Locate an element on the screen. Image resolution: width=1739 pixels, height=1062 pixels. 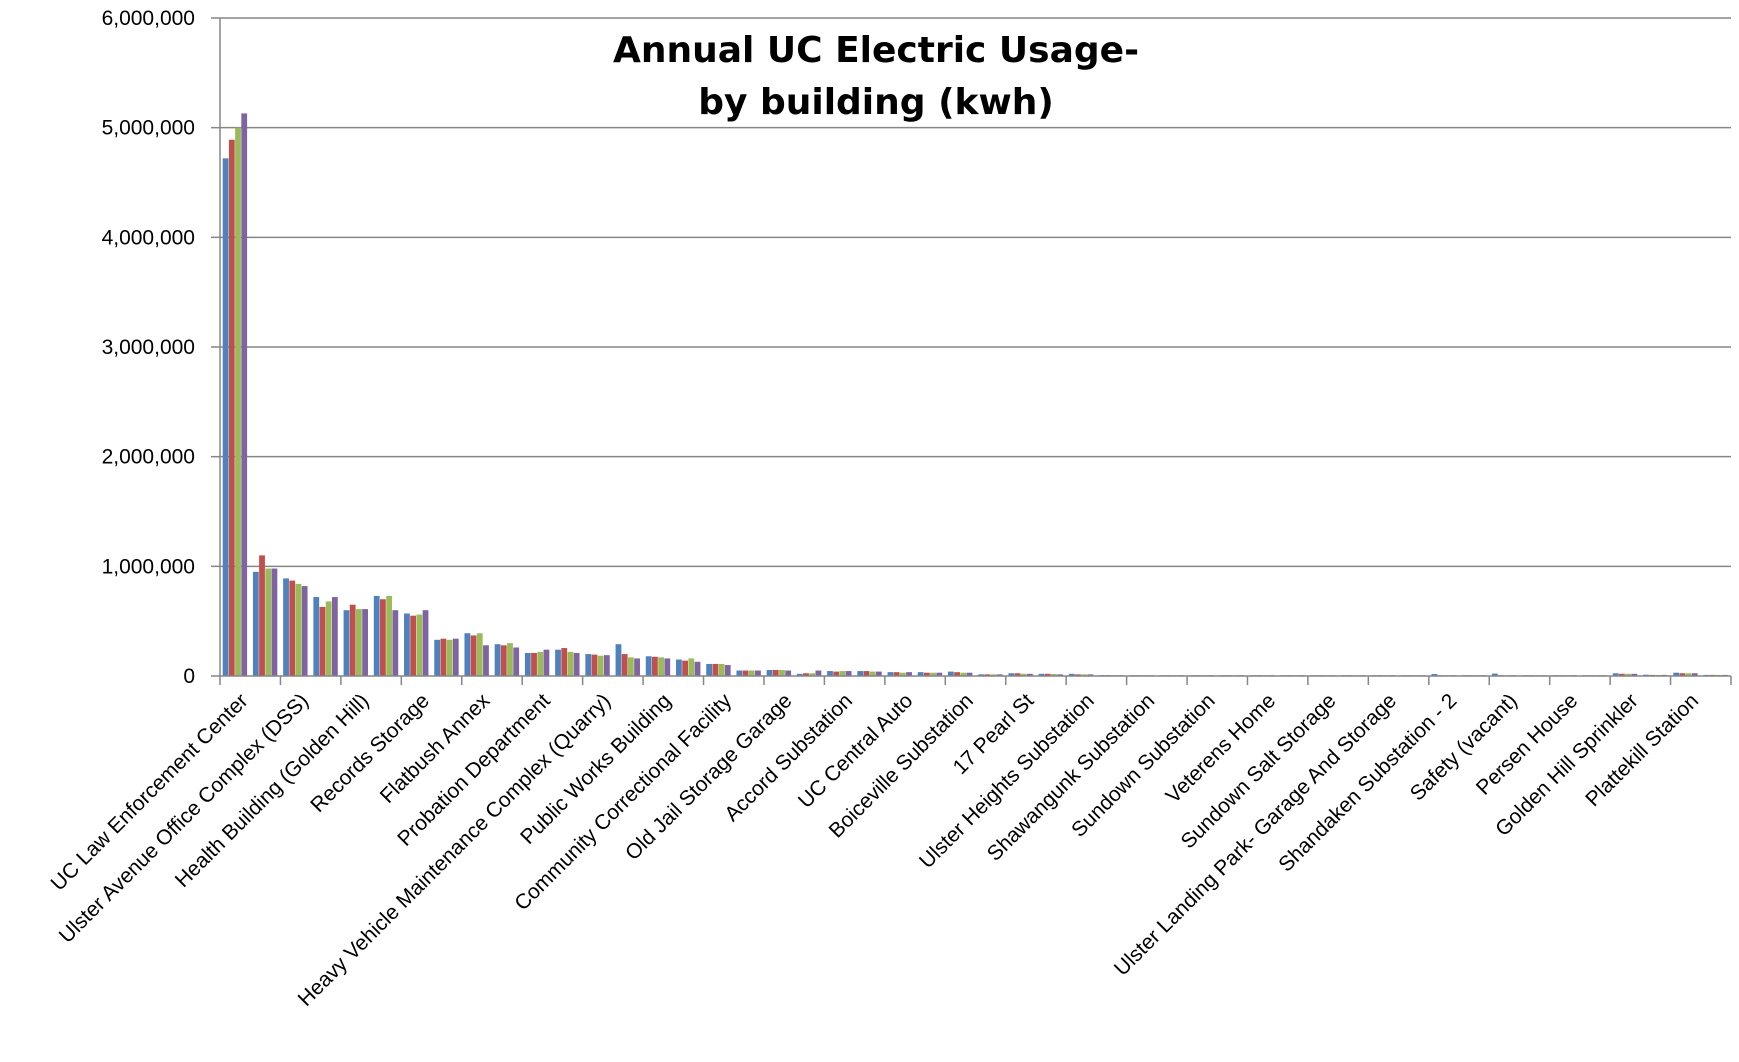
x-category-label: Veterens Home is located at coordinates (1221, 748).